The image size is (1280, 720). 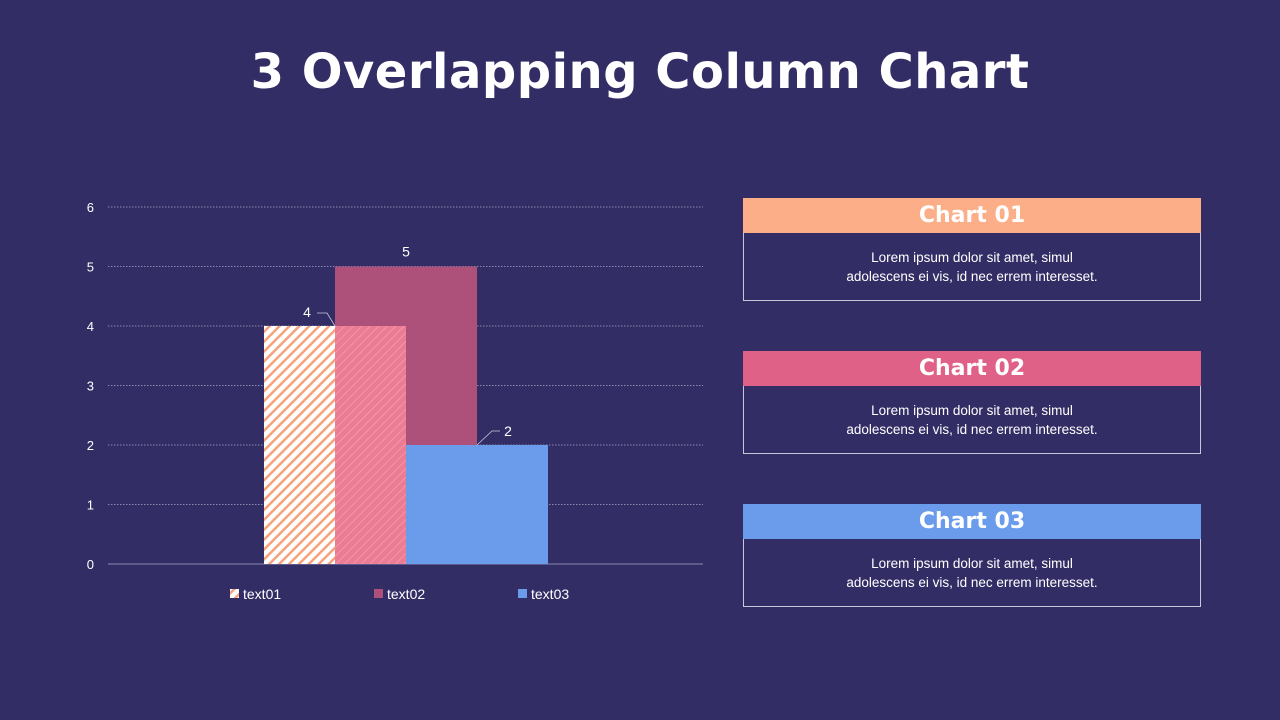 I want to click on legend-swatch-text02, so click(x=378, y=593).